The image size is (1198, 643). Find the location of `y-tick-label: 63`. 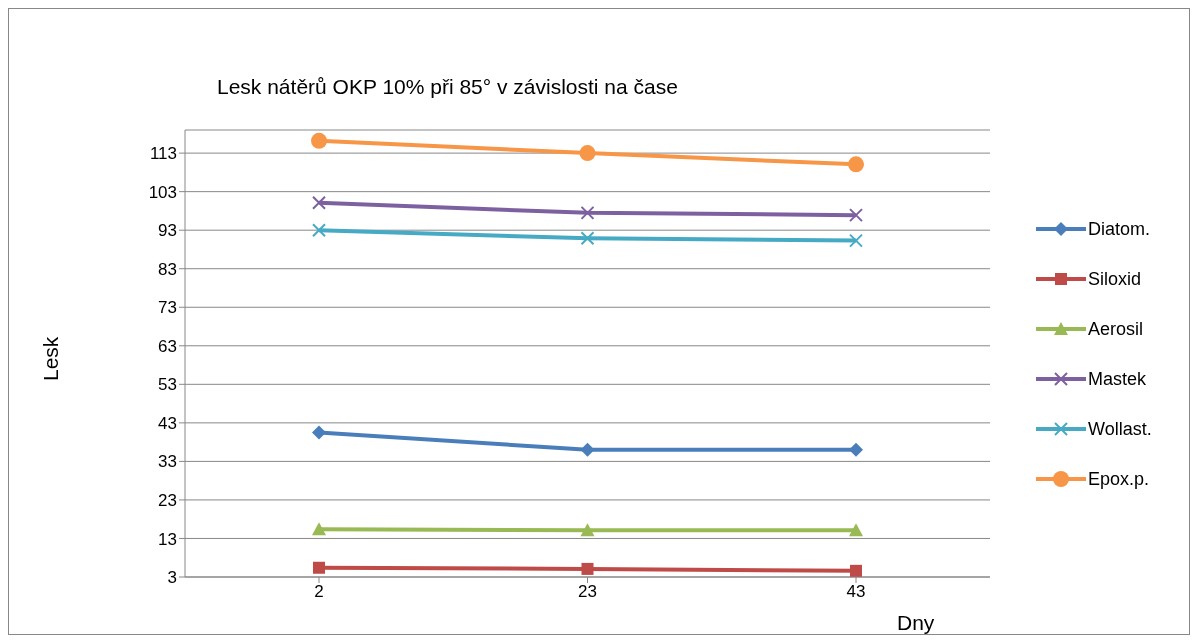

y-tick-label: 63 is located at coordinates (167, 346).